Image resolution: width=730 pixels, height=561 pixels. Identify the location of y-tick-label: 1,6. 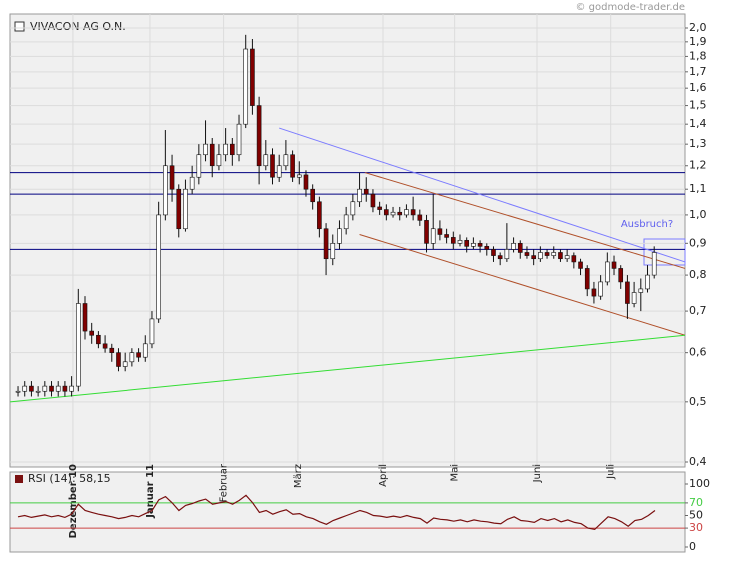
(698, 87).